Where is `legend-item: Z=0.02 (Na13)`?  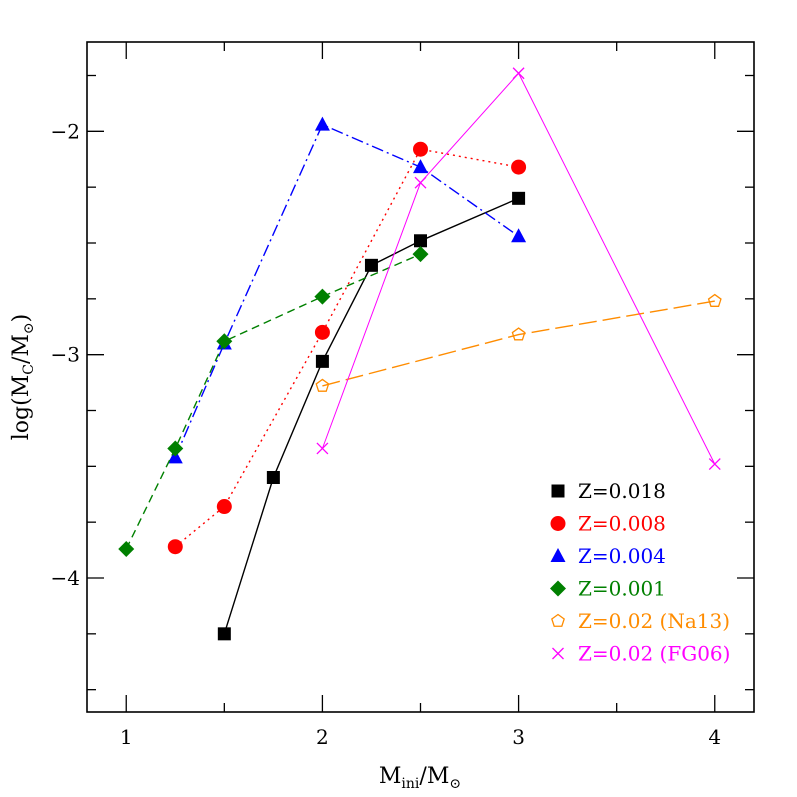 legend-item: Z=0.02 (Na13) is located at coordinates (640, 621).